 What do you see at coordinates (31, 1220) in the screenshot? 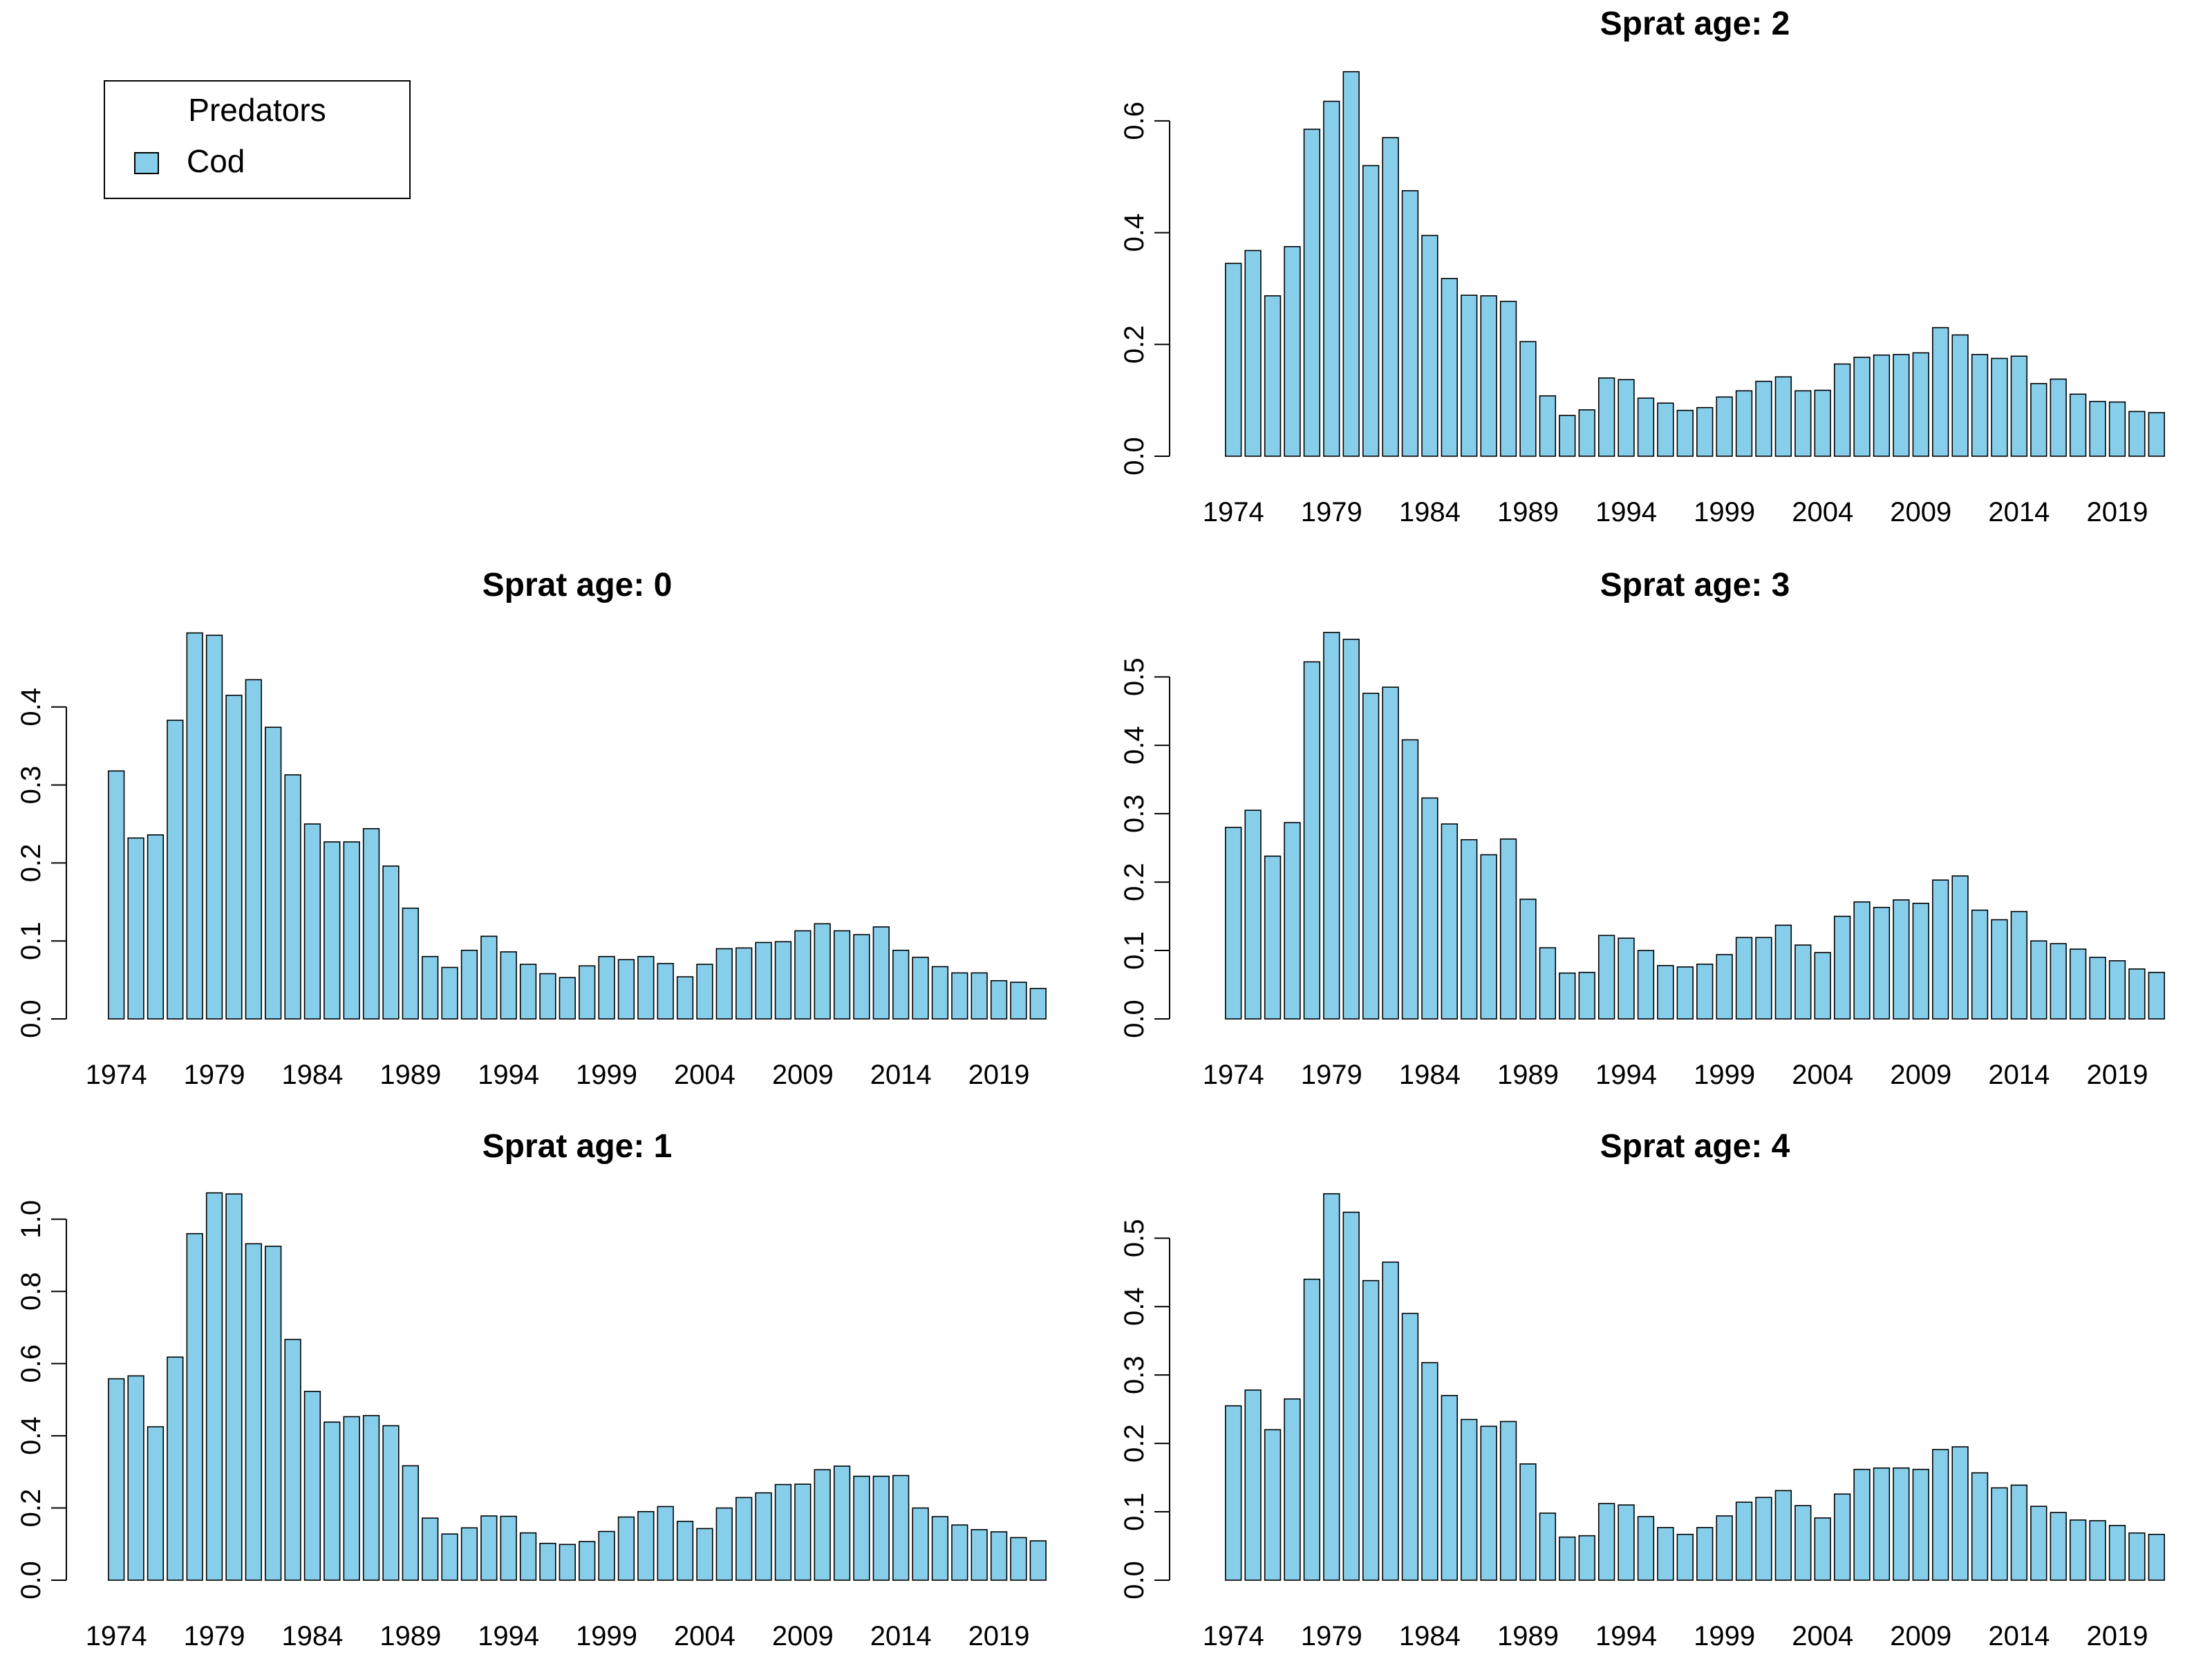
I see `y-tick-label: 1.0` at bounding box center [31, 1220].